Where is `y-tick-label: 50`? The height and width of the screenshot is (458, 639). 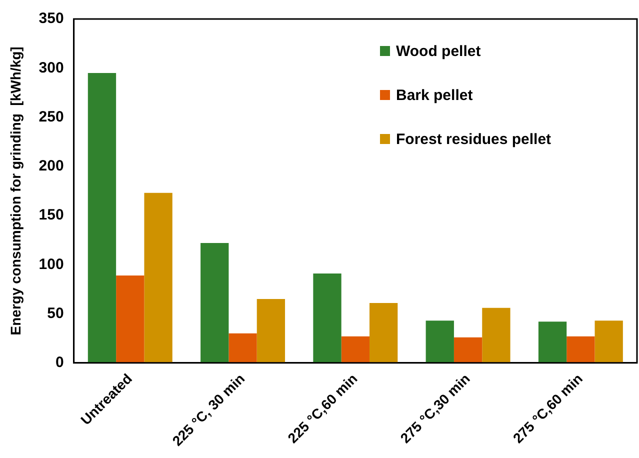 y-tick-label: 50 is located at coordinates (55, 313).